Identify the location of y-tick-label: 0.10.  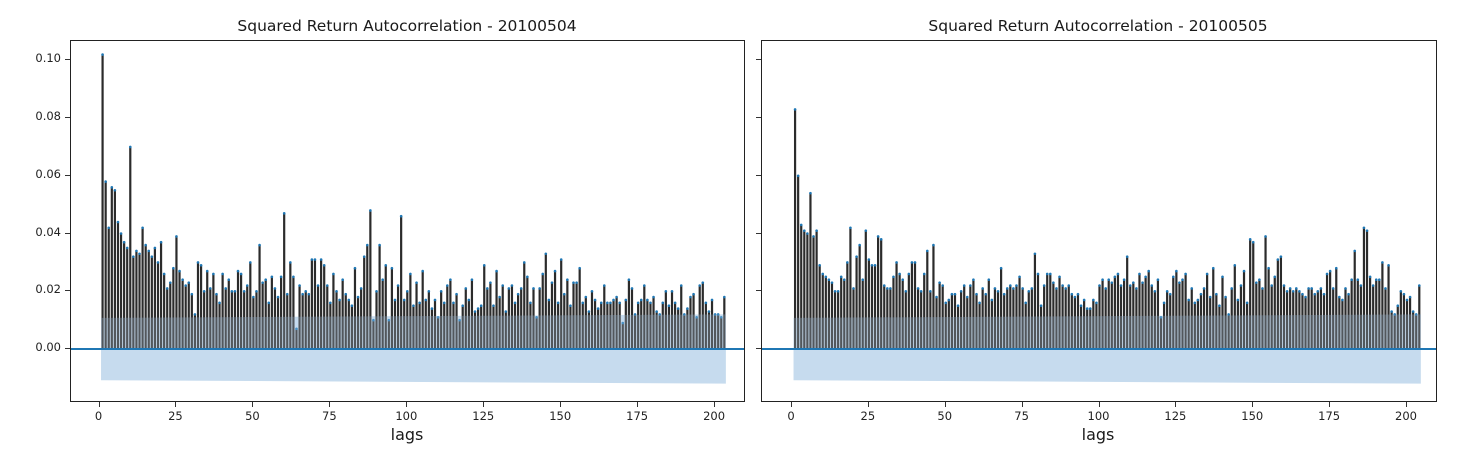
(48, 58).